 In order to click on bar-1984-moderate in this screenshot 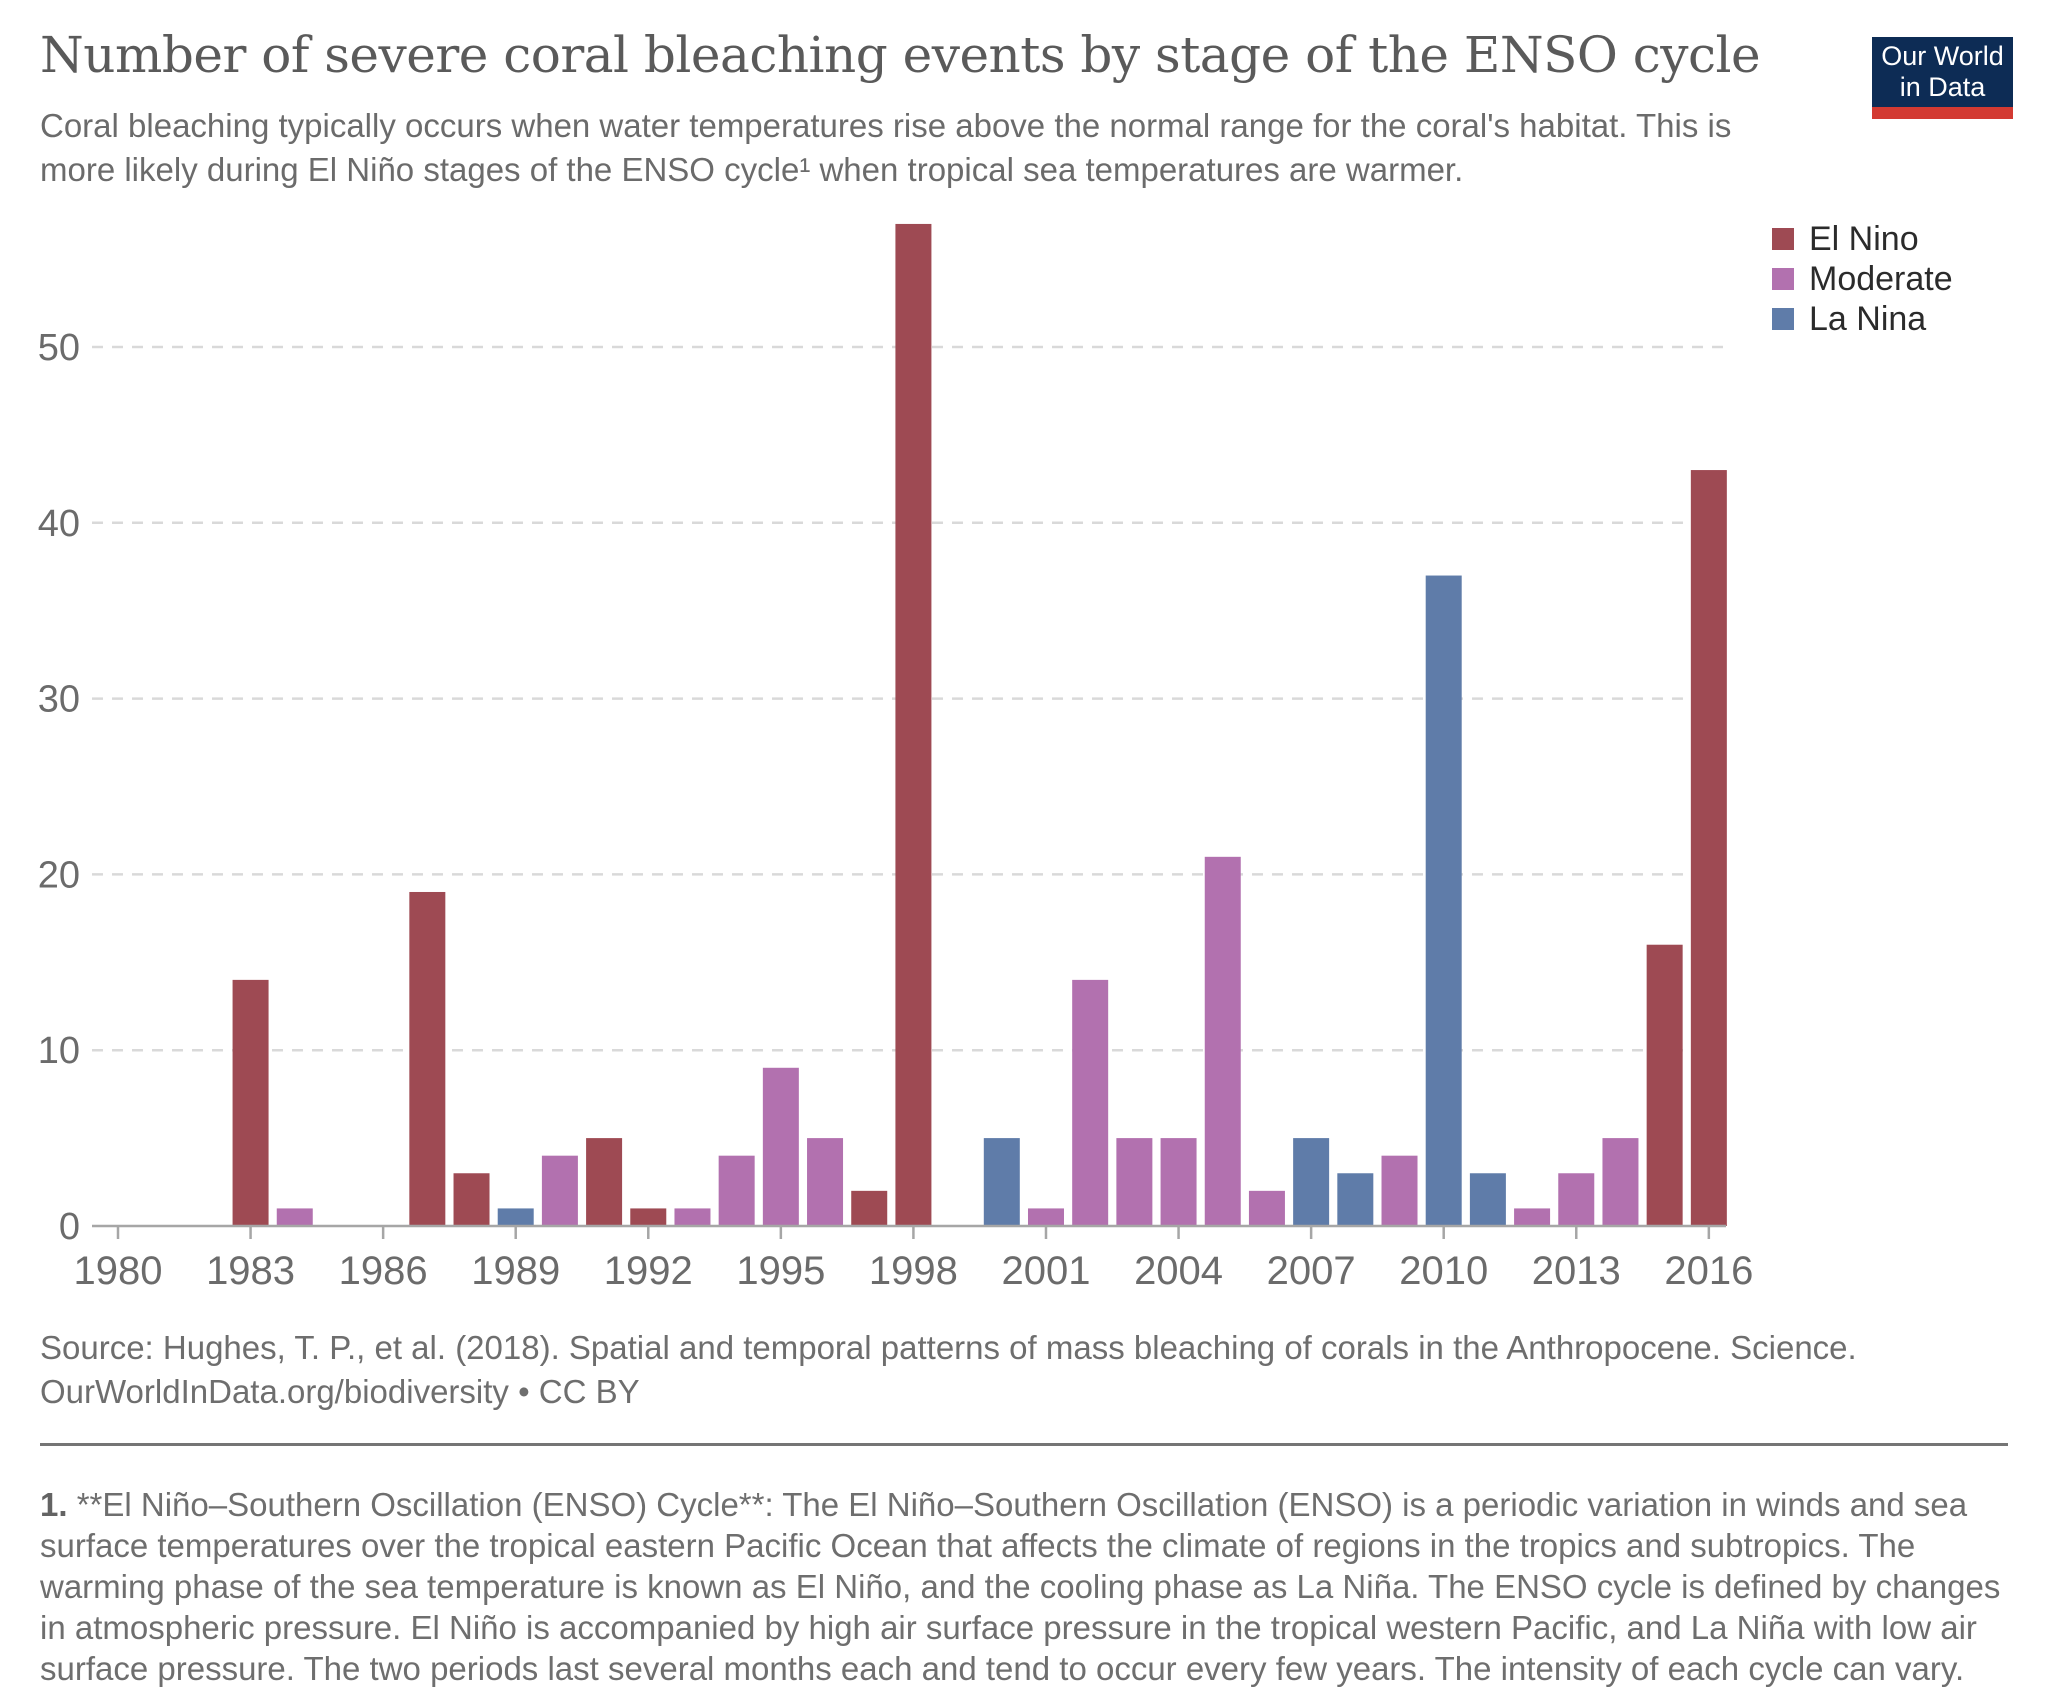, I will do `click(294, 1217)`.